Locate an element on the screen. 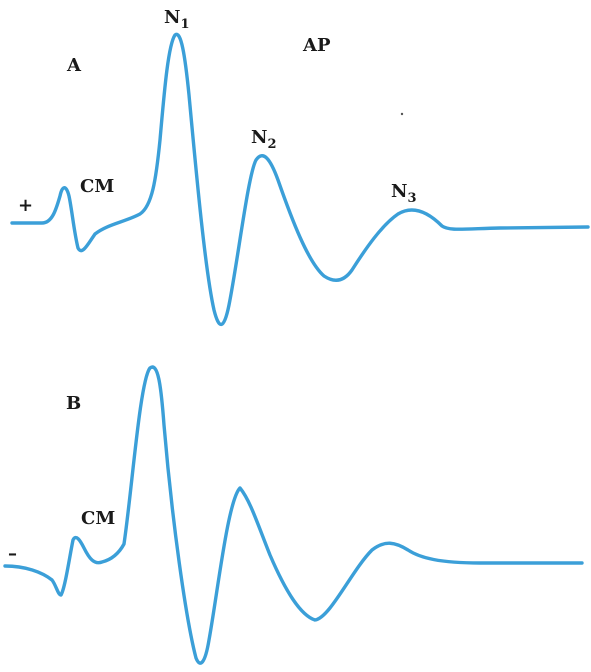  panel-a-ap-label: AP is located at coordinates (316, 45).